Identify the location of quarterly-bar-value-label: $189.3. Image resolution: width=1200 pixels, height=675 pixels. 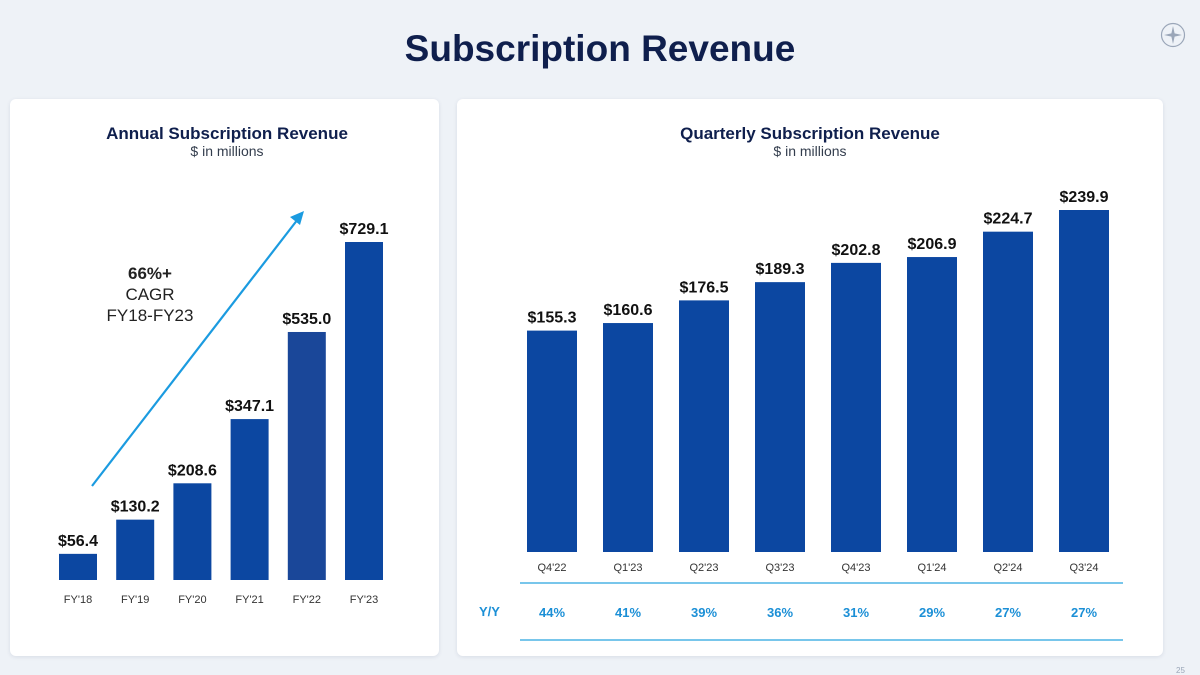
(780, 269).